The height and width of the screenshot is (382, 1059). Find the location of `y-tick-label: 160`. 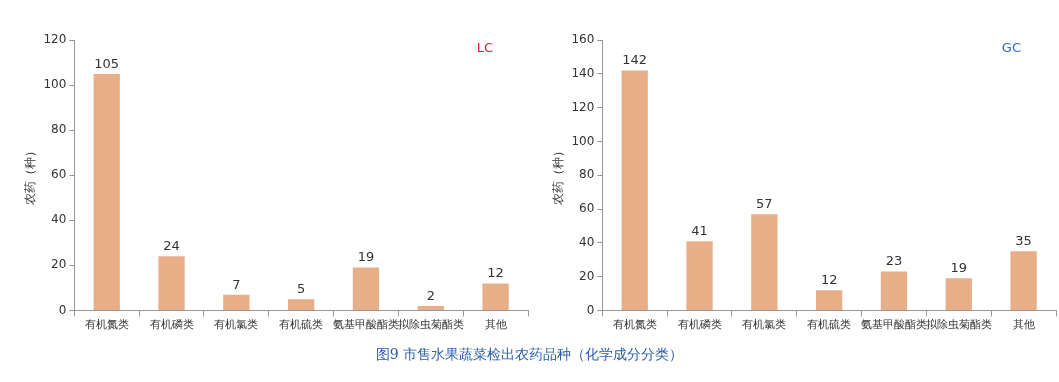

y-tick-label: 160 is located at coordinates (583, 39).